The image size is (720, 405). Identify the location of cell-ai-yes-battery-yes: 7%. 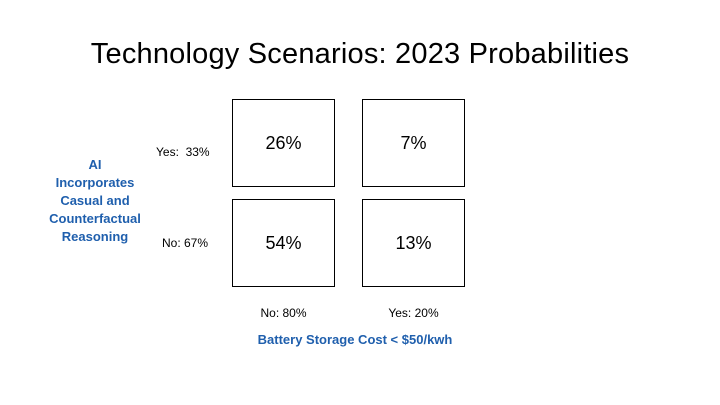
(413, 143).